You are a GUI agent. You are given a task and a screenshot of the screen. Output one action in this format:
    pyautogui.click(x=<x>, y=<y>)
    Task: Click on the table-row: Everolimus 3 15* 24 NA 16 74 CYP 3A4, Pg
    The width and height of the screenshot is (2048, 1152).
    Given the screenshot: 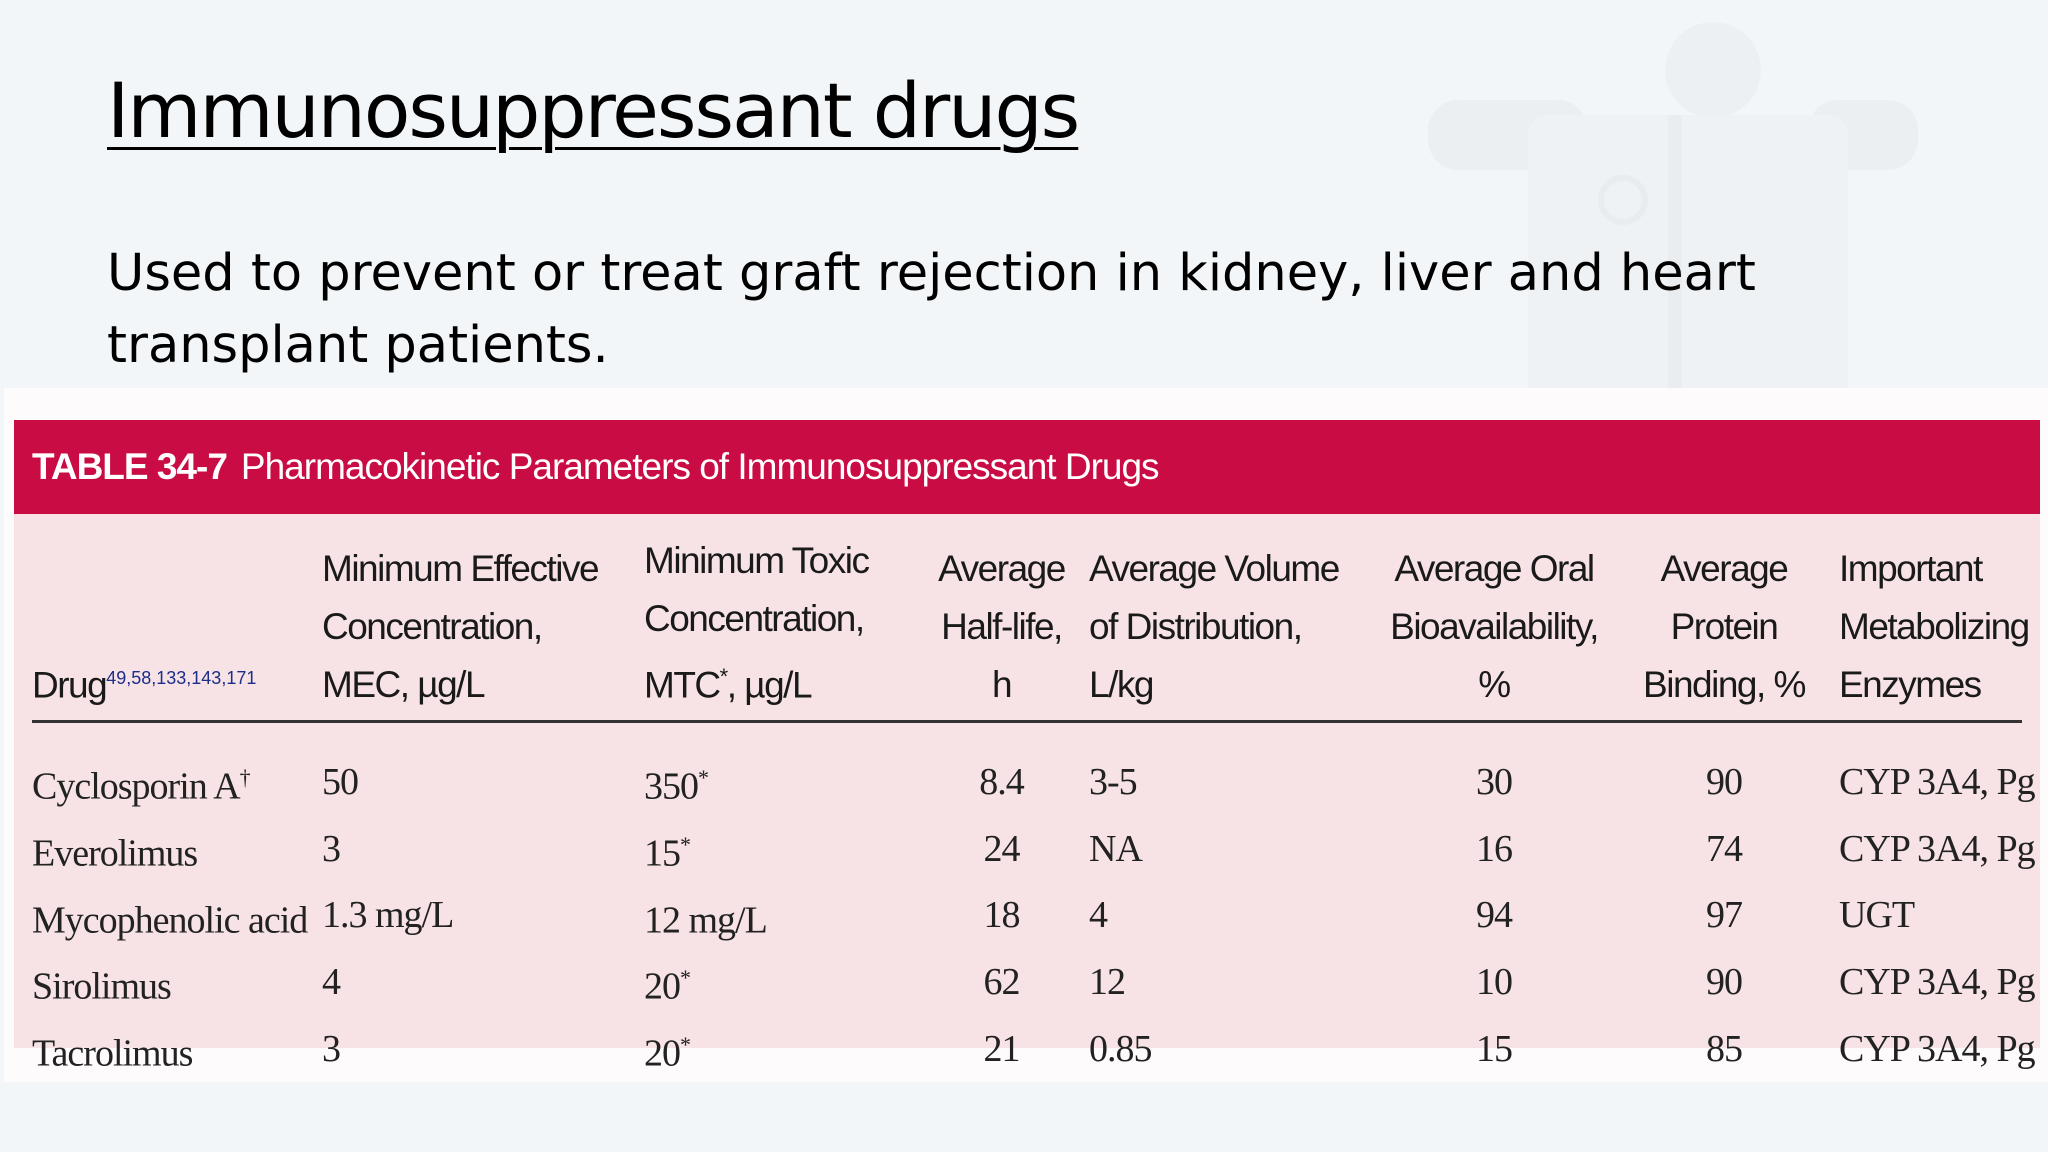 What is the action you would take?
    pyautogui.click(x=1034, y=849)
    